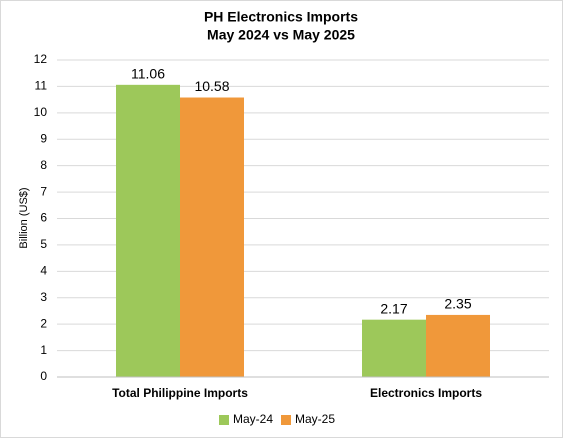 The height and width of the screenshot is (438, 563). What do you see at coordinates (457, 304) in the screenshot?
I see `data-label: 2.35` at bounding box center [457, 304].